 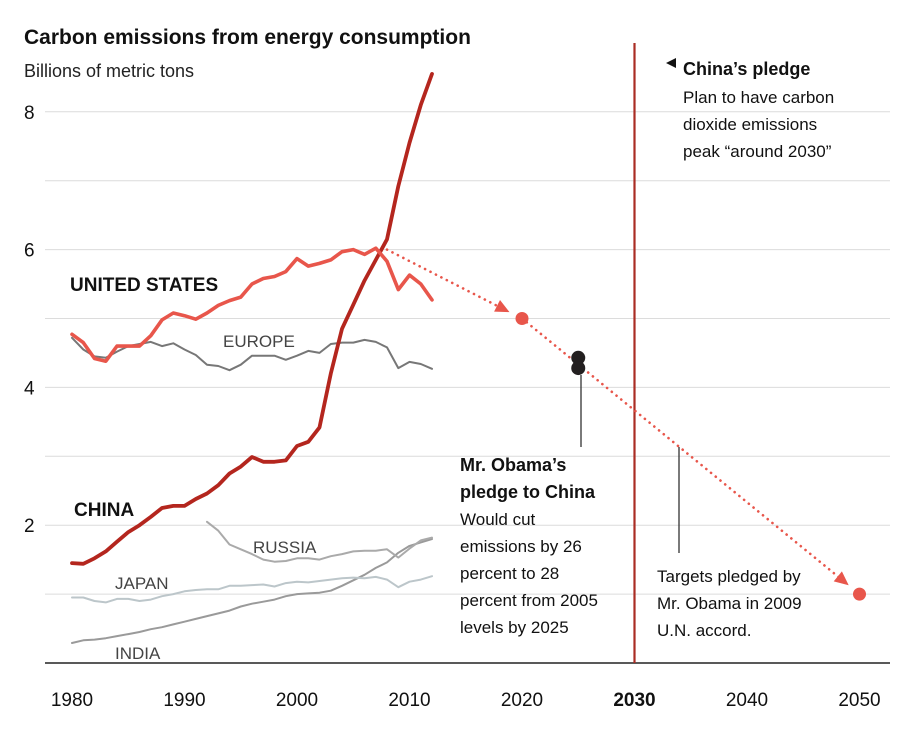 I want to click on label-japan: JAPAN, so click(x=142, y=583).